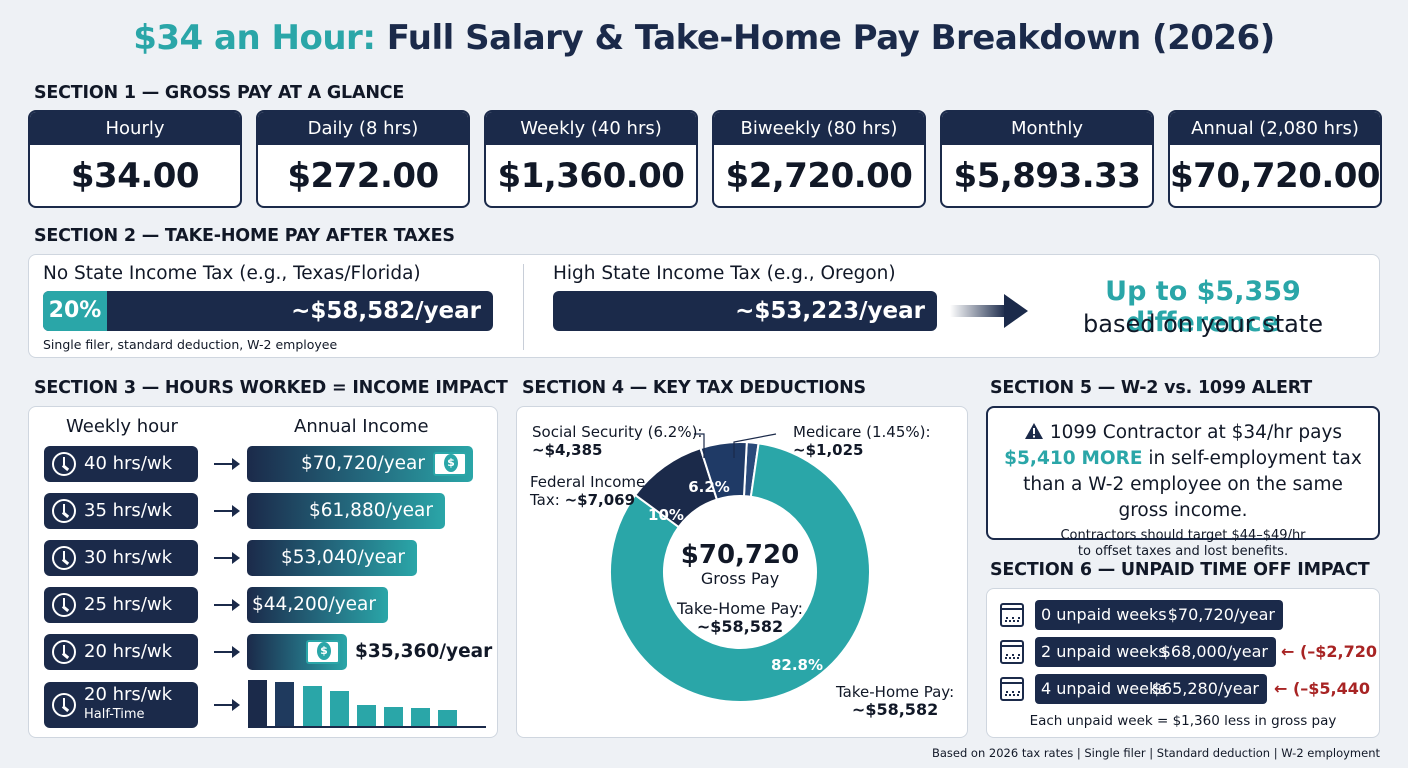 The width and height of the screenshot is (1408, 768). What do you see at coordinates (1205, 688) in the screenshot?
I see `unpaid-amount: $65,280/year` at bounding box center [1205, 688].